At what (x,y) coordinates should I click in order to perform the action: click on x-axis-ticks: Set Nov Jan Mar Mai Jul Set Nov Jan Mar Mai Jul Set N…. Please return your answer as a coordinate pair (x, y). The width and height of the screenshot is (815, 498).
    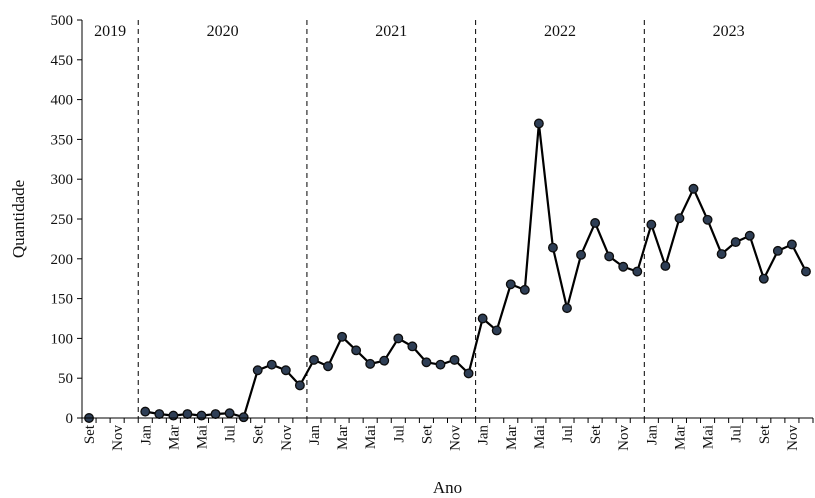
    Looking at the image, I should click on (447, 434).